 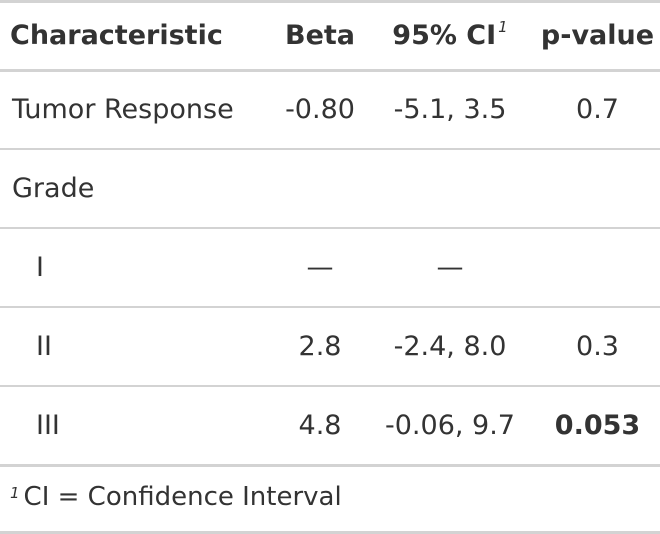 I want to click on header-p-value: p-value, so click(x=597, y=37).